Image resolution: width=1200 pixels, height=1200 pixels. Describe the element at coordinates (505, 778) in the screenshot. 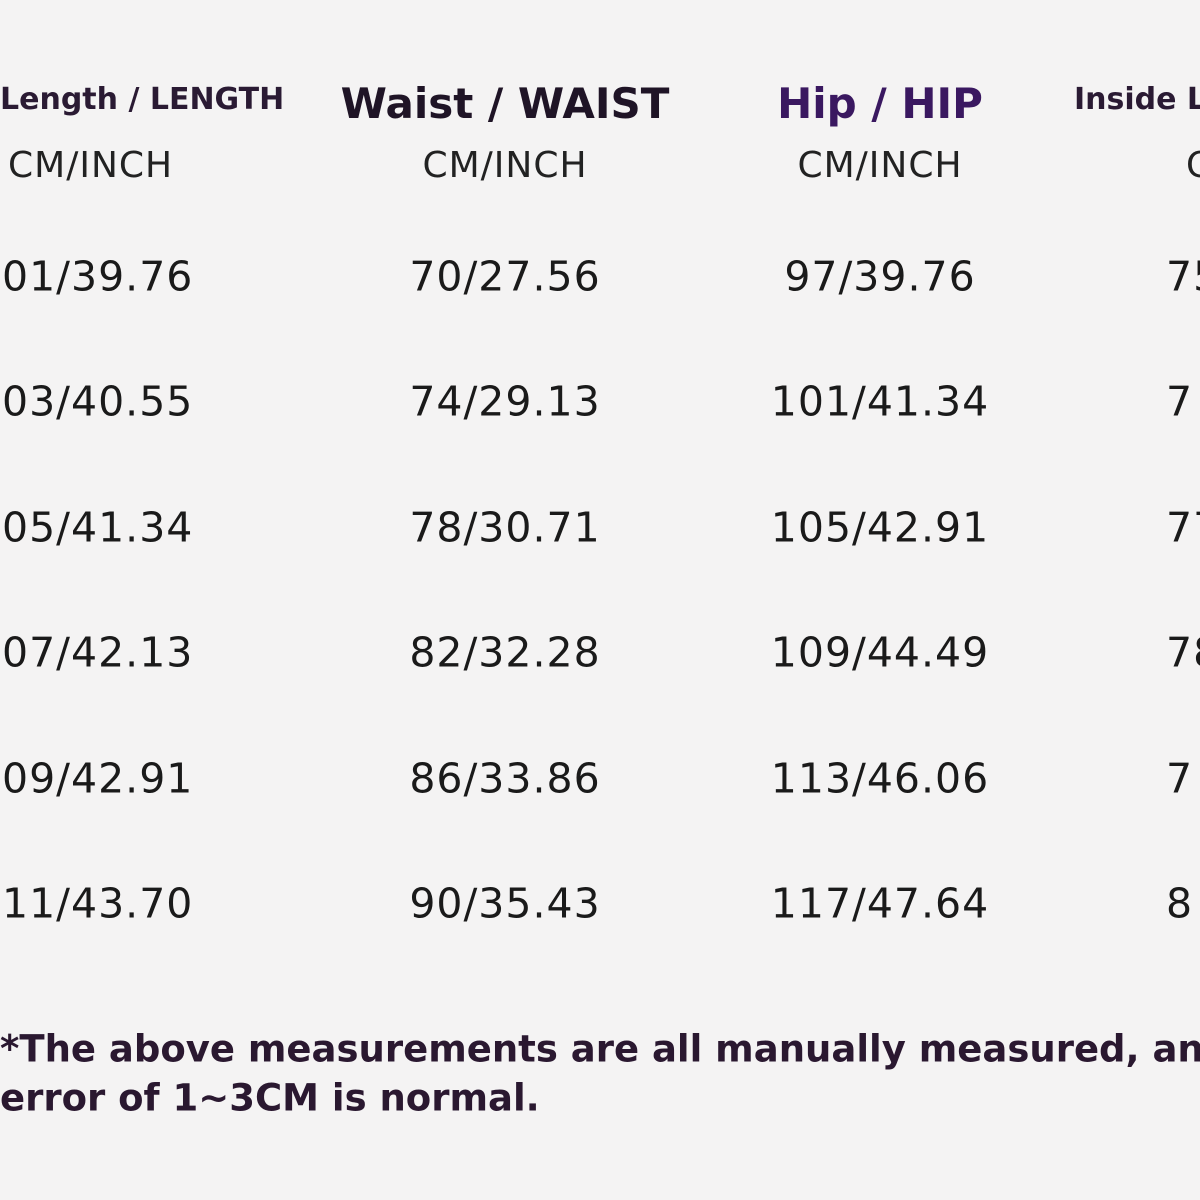

I see `cell: 86/33.86` at that location.